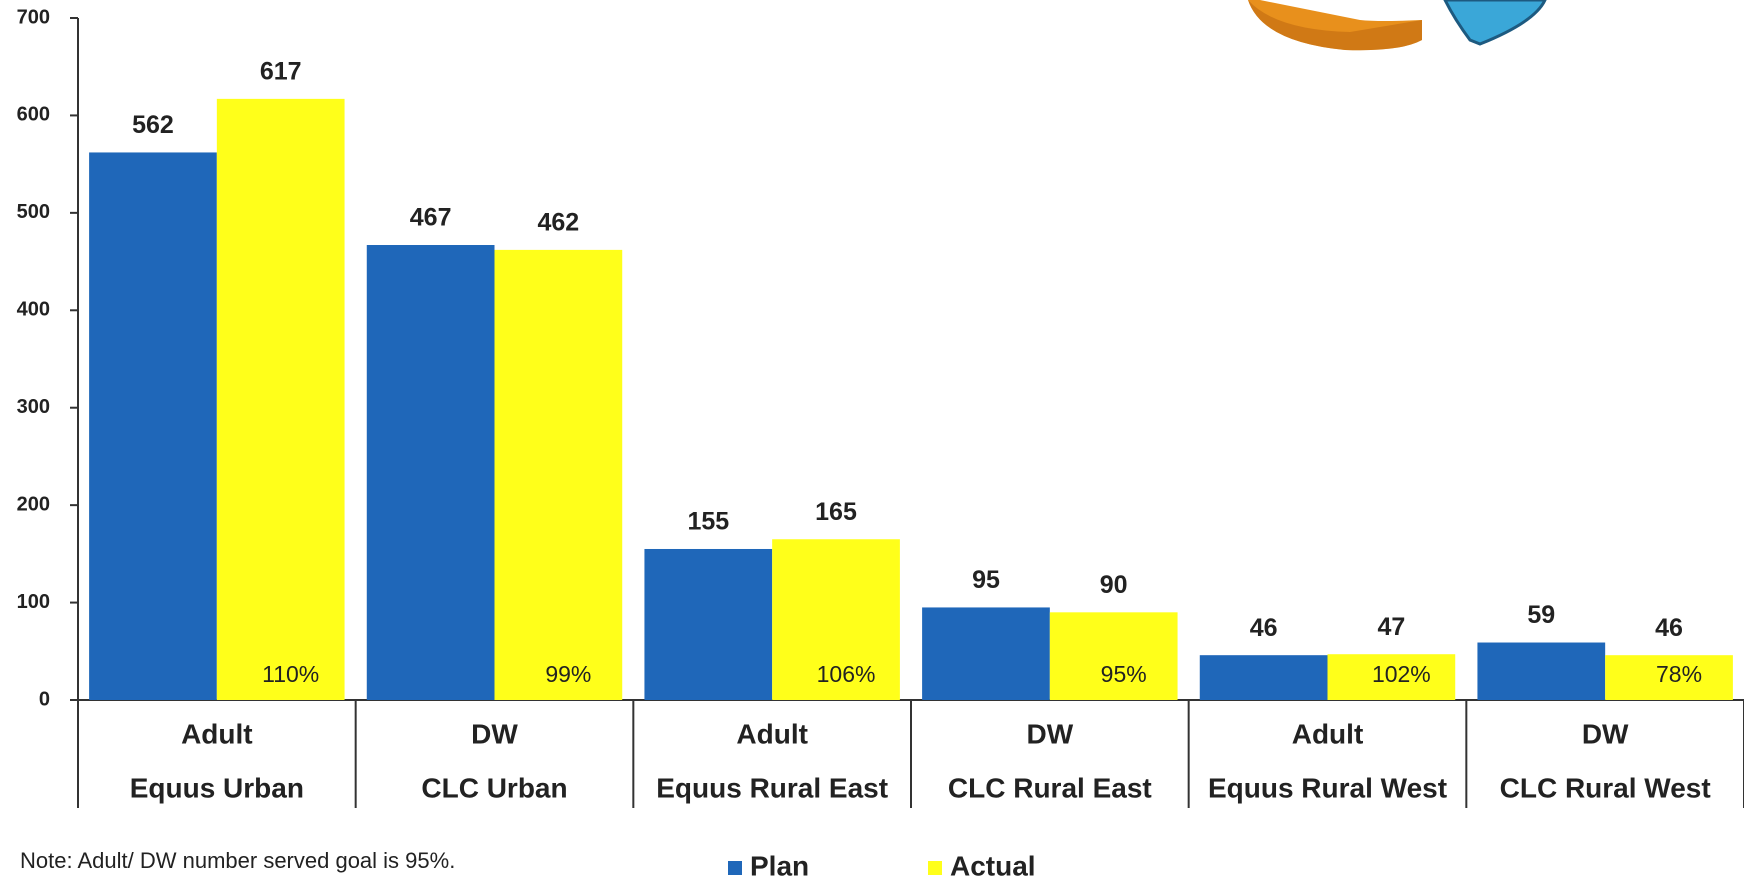 The height and width of the screenshot is (888, 1744). I want to click on x-category-label: CLC Rural East, so click(1050, 787).